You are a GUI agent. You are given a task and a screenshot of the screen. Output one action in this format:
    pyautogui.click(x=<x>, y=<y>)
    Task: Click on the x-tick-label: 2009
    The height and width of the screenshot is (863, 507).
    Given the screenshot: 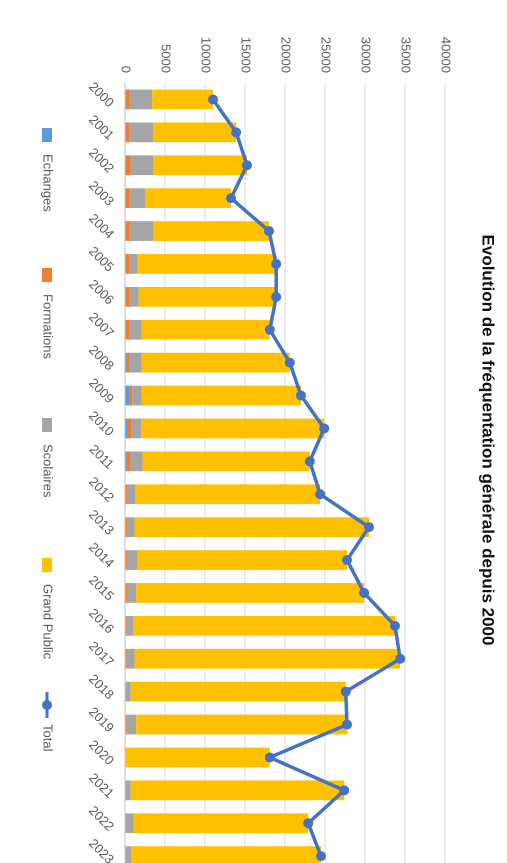 What is the action you would take?
    pyautogui.click(x=101, y=390)
    